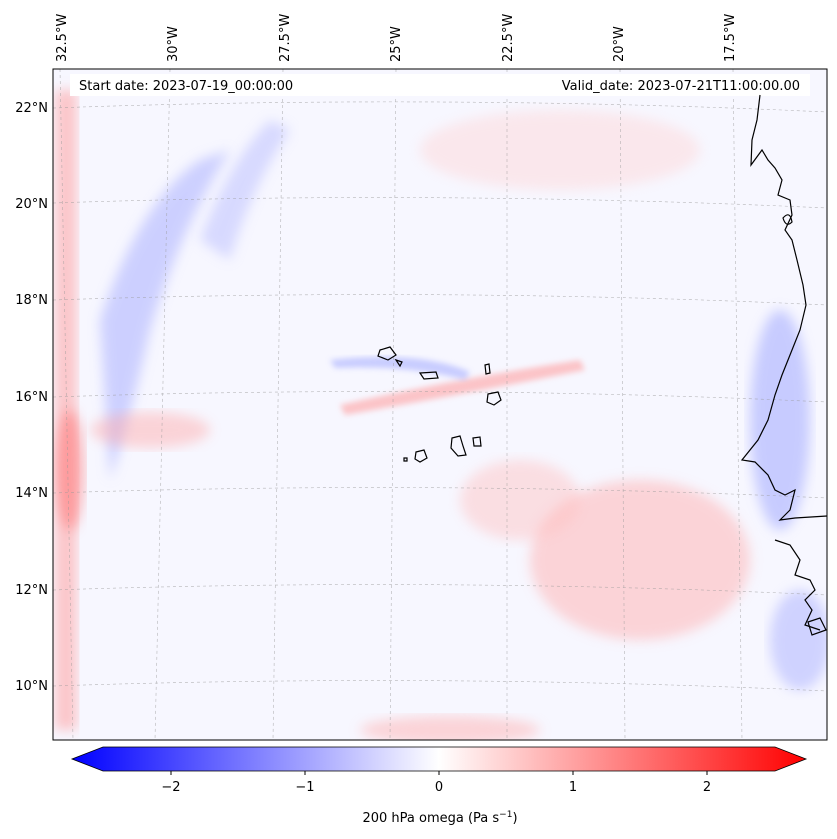  Describe the element at coordinates (797, 585) in the screenshot. I see `guinea-coastline` at that location.